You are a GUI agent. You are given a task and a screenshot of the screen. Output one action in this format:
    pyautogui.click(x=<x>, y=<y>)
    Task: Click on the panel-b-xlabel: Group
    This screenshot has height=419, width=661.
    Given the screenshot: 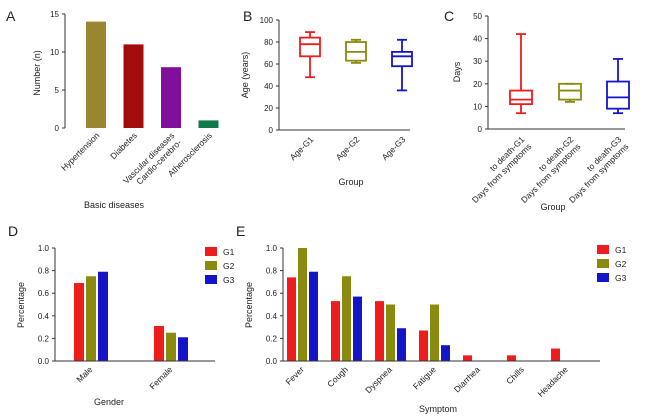 What is the action you would take?
    pyautogui.click(x=350, y=182)
    